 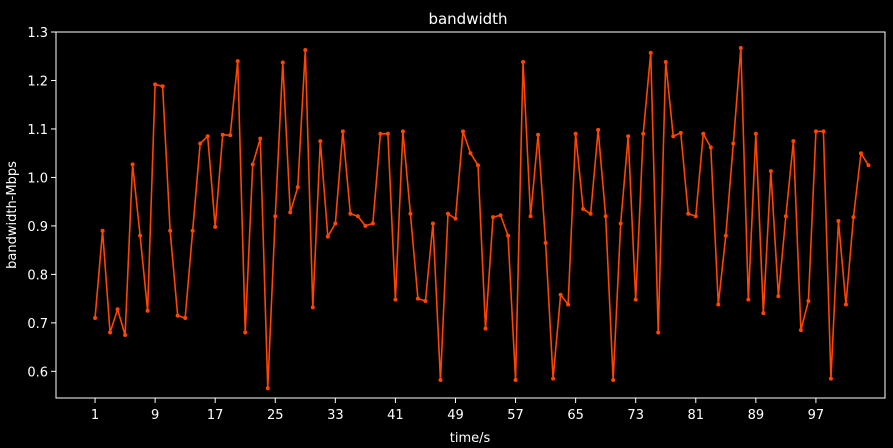 I want to click on x-tick-label: 65, so click(x=575, y=415).